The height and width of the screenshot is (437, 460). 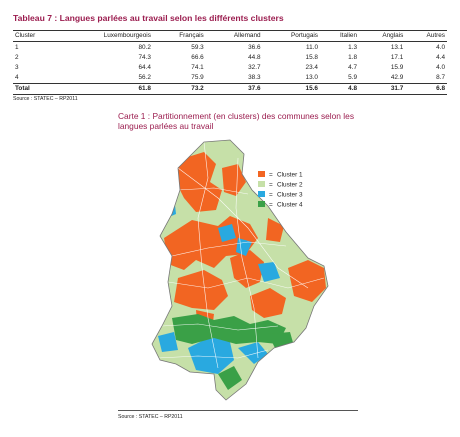 I want to click on col-header: Luxembourgeois, so click(x=105, y=36).